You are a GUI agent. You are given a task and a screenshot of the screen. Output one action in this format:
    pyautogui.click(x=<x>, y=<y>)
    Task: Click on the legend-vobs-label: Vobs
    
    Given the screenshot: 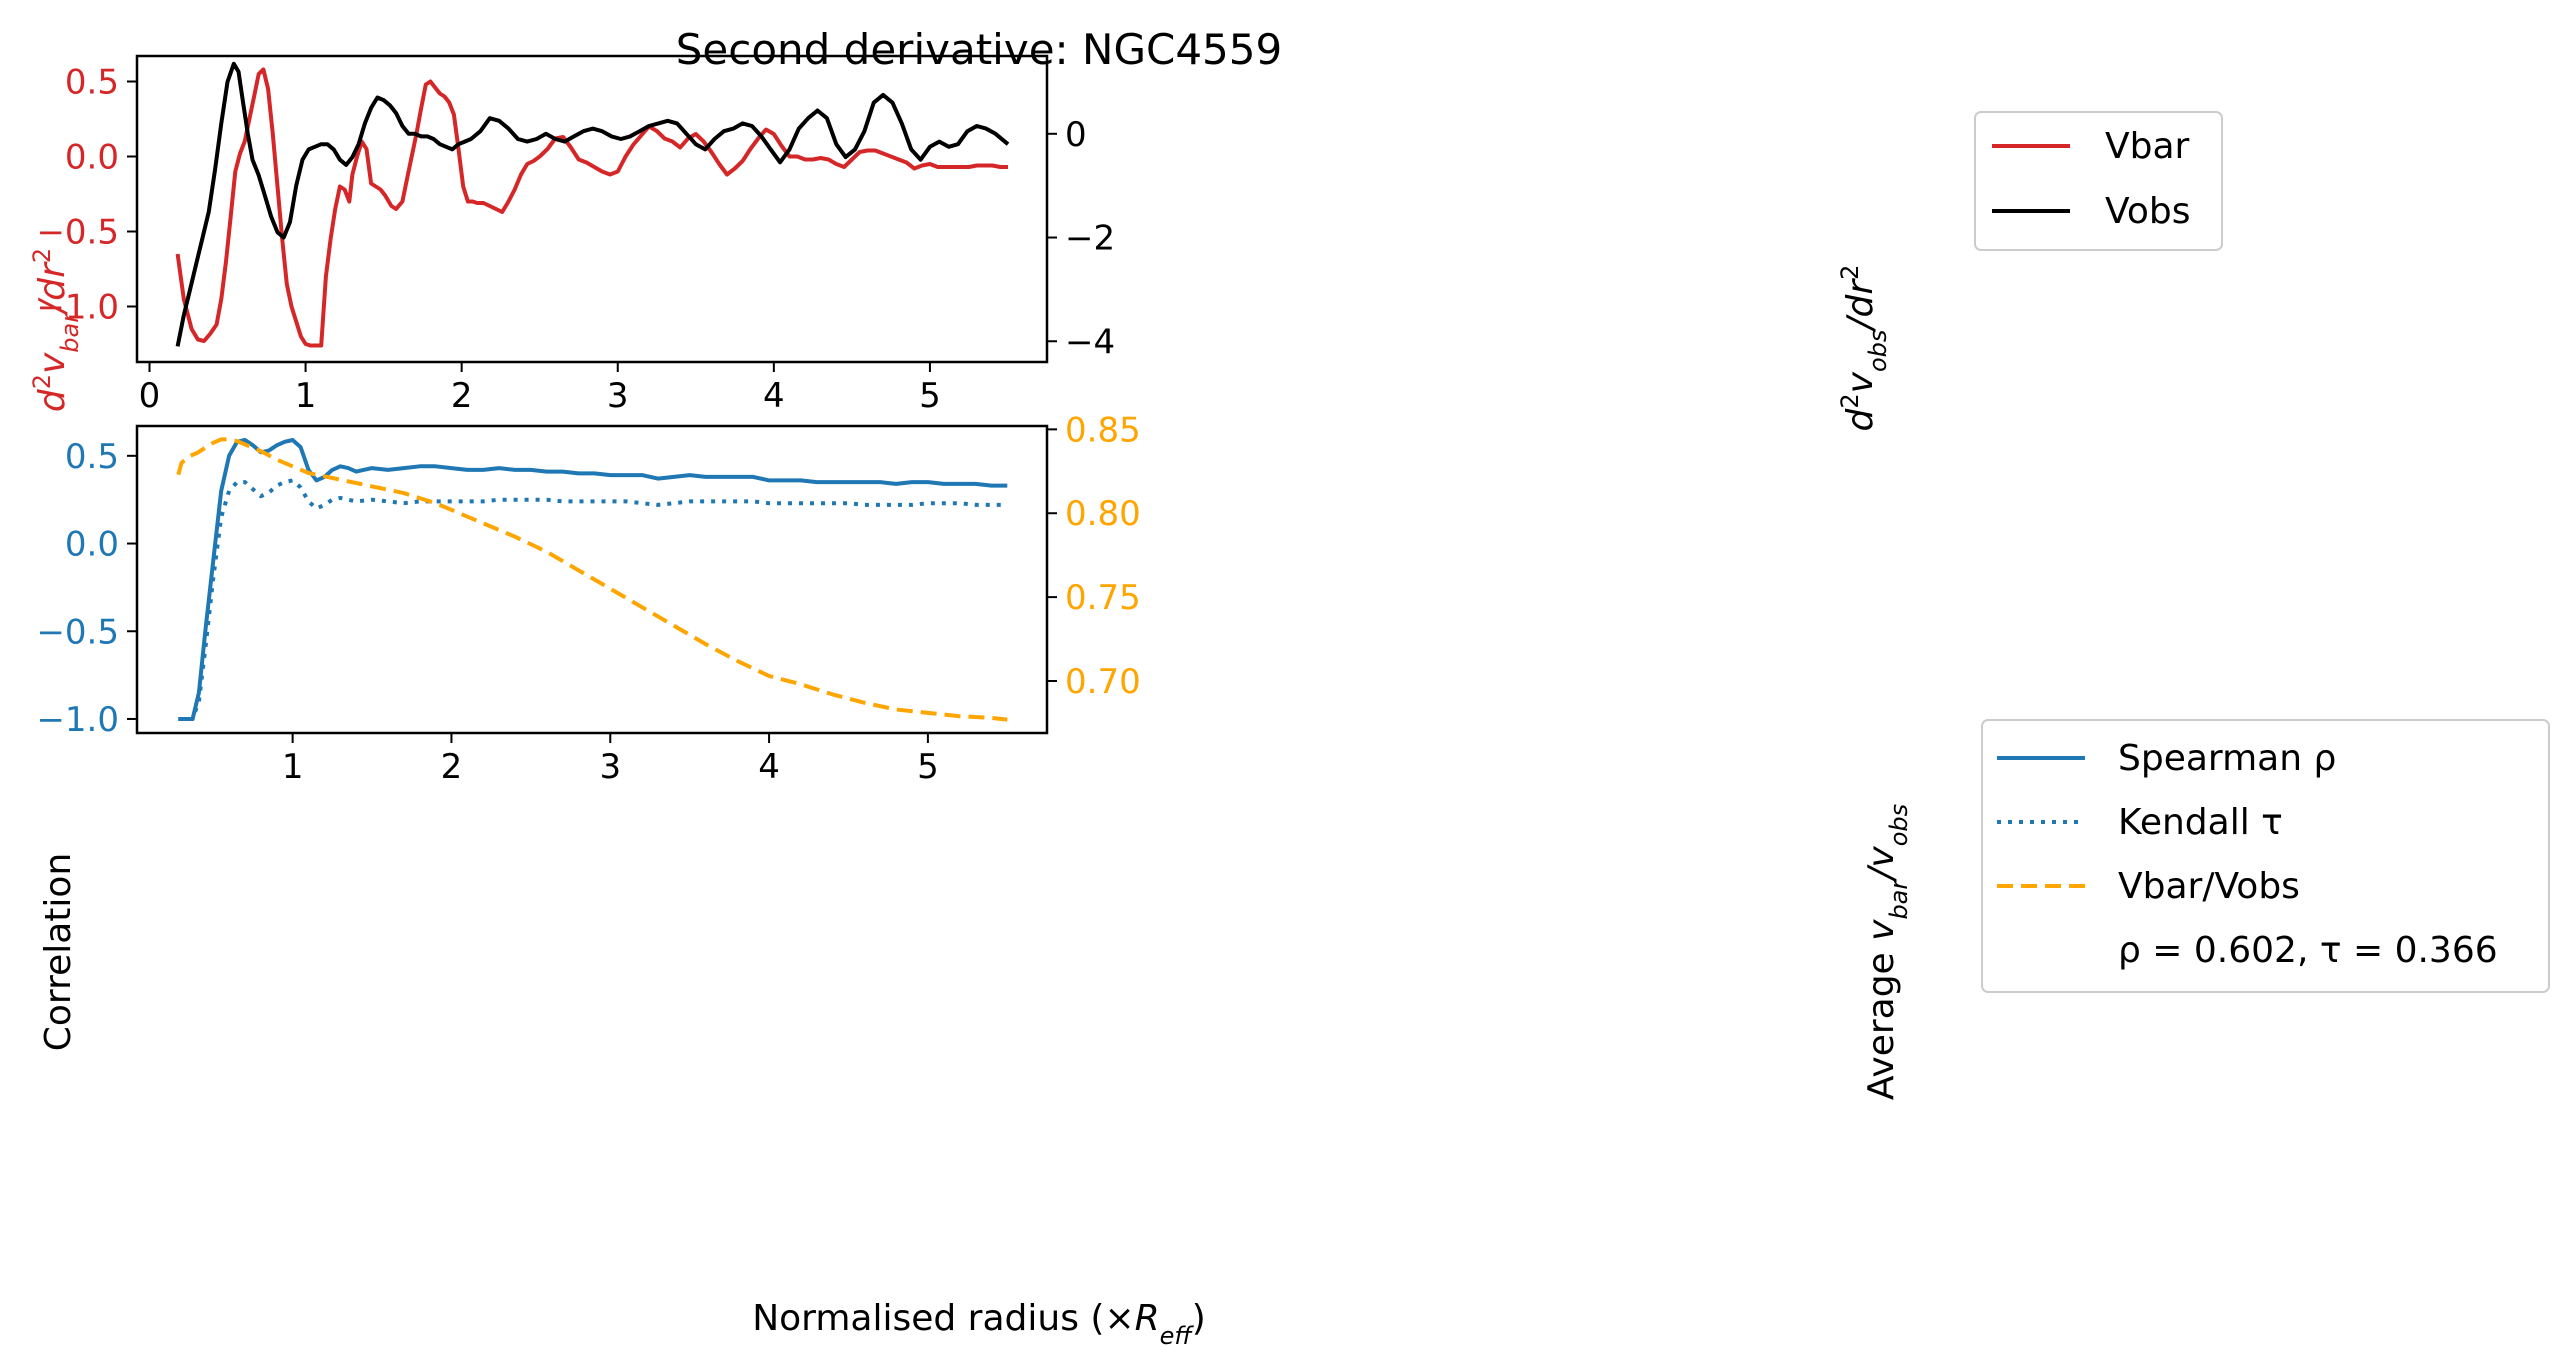 What is the action you would take?
    pyautogui.click(x=2147, y=211)
    